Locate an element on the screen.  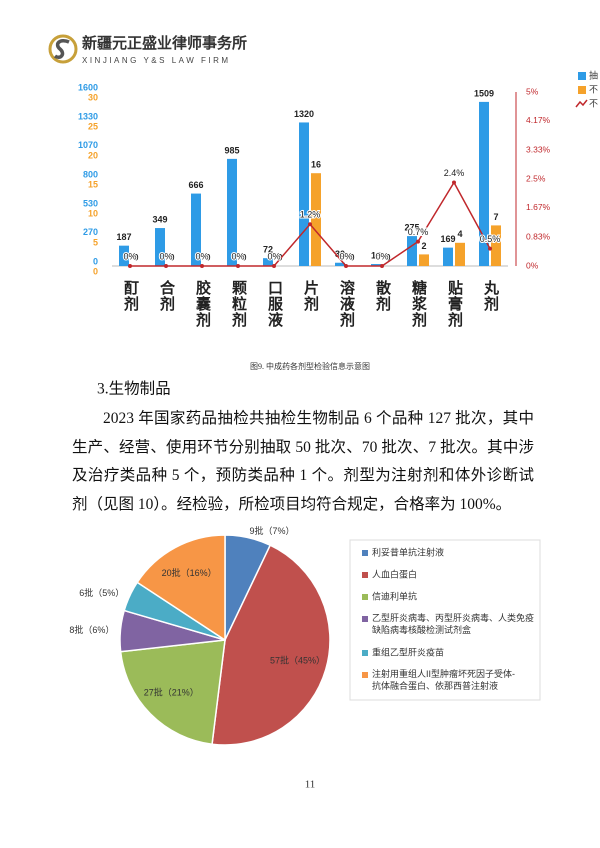
x-tick-label: 丸剂 is located at coordinates (491, 295).